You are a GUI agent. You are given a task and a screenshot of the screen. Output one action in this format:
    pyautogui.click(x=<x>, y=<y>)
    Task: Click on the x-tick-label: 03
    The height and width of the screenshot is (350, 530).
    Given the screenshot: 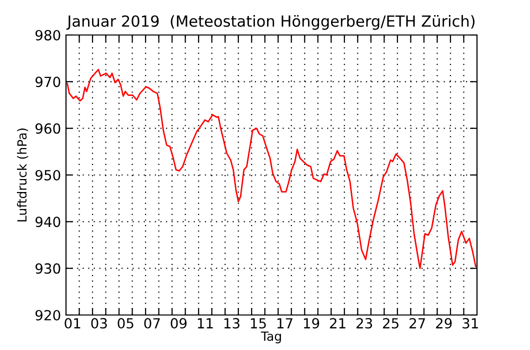 What is the action you would take?
    pyautogui.click(x=99, y=323)
    